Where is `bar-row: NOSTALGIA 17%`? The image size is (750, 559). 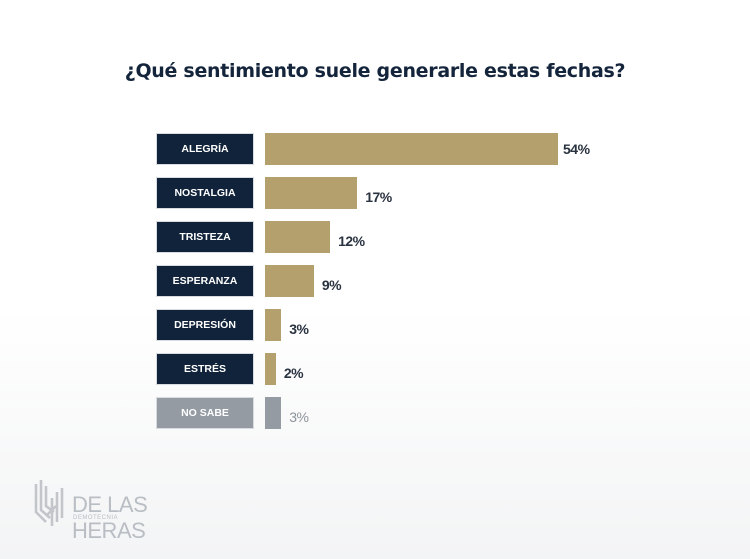 bar-row: NOSTALGIA 17% is located at coordinates (375, 193).